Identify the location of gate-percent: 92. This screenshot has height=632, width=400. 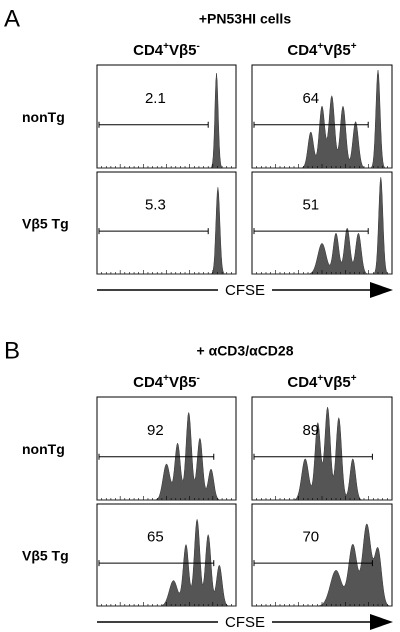
(155, 430).